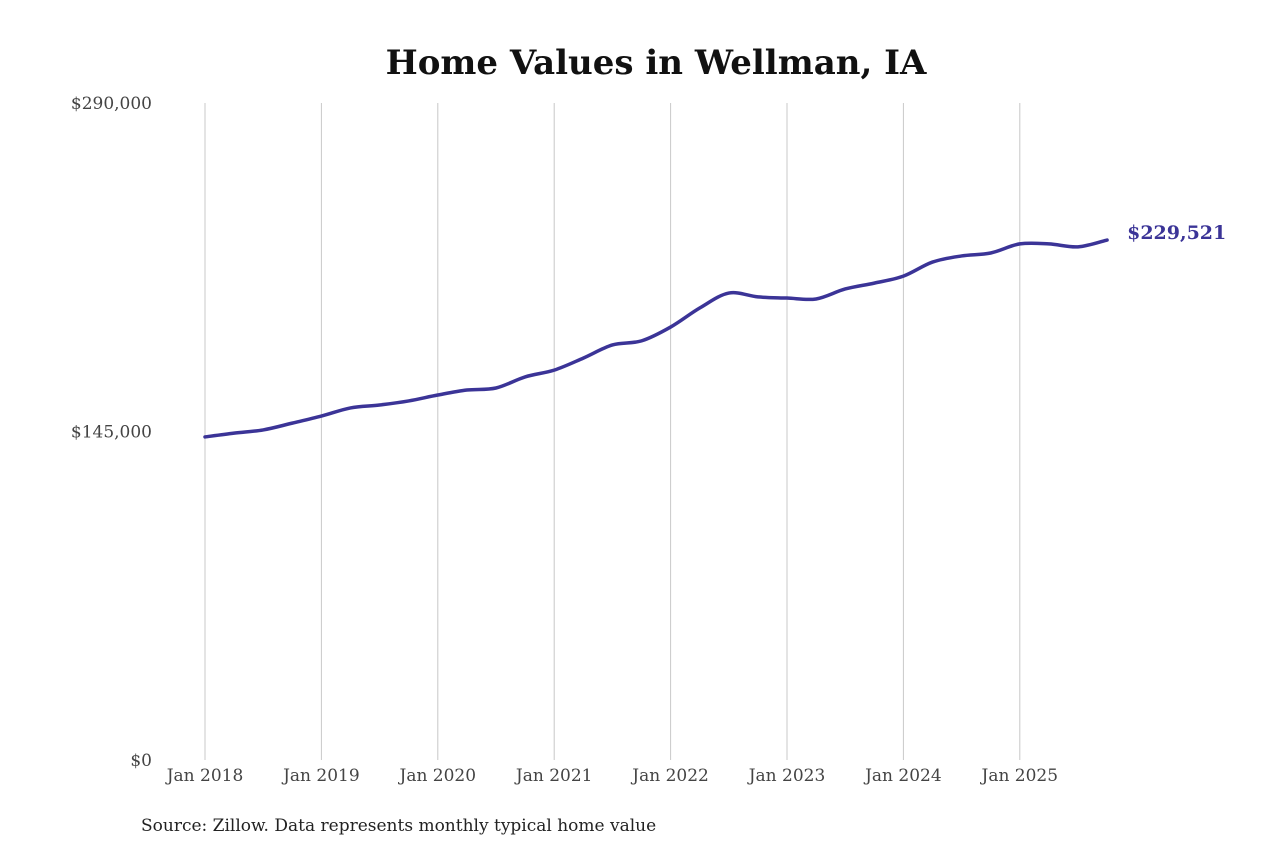  Describe the element at coordinates (902, 776) in the screenshot. I see `x-tick-label: Jan 2024` at that location.